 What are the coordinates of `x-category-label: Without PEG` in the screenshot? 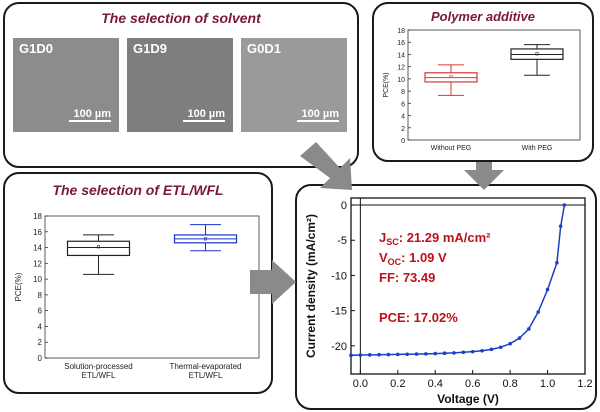 It's located at (451, 148).